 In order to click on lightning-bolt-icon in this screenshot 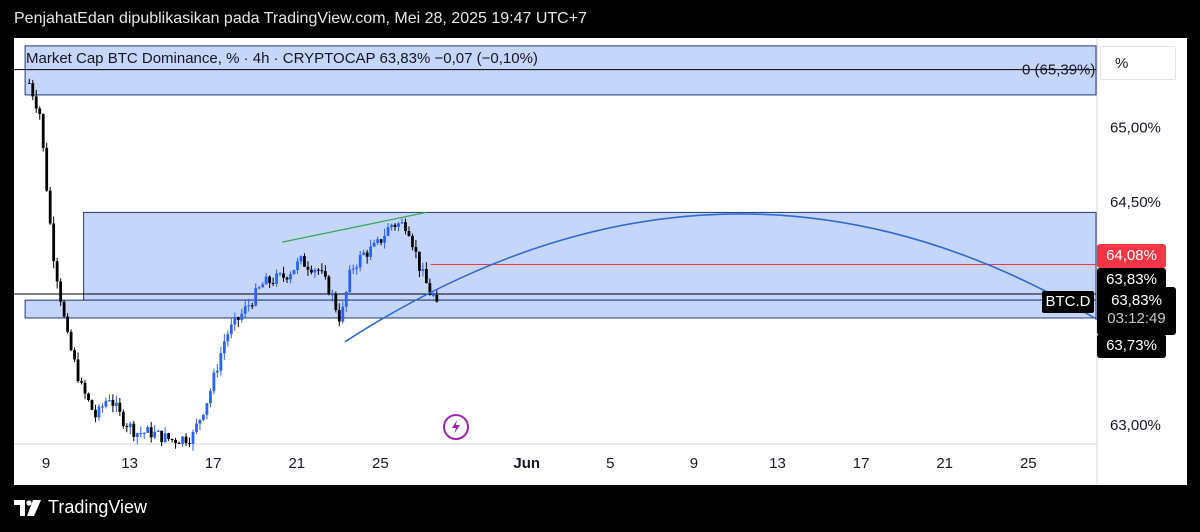, I will do `click(456, 427)`.